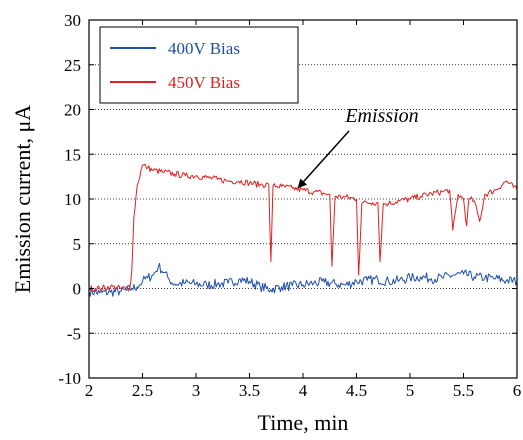 This screenshot has width=523, height=440. Describe the element at coordinates (410, 390) in the screenshot. I see `x-tick-label: 5` at that location.